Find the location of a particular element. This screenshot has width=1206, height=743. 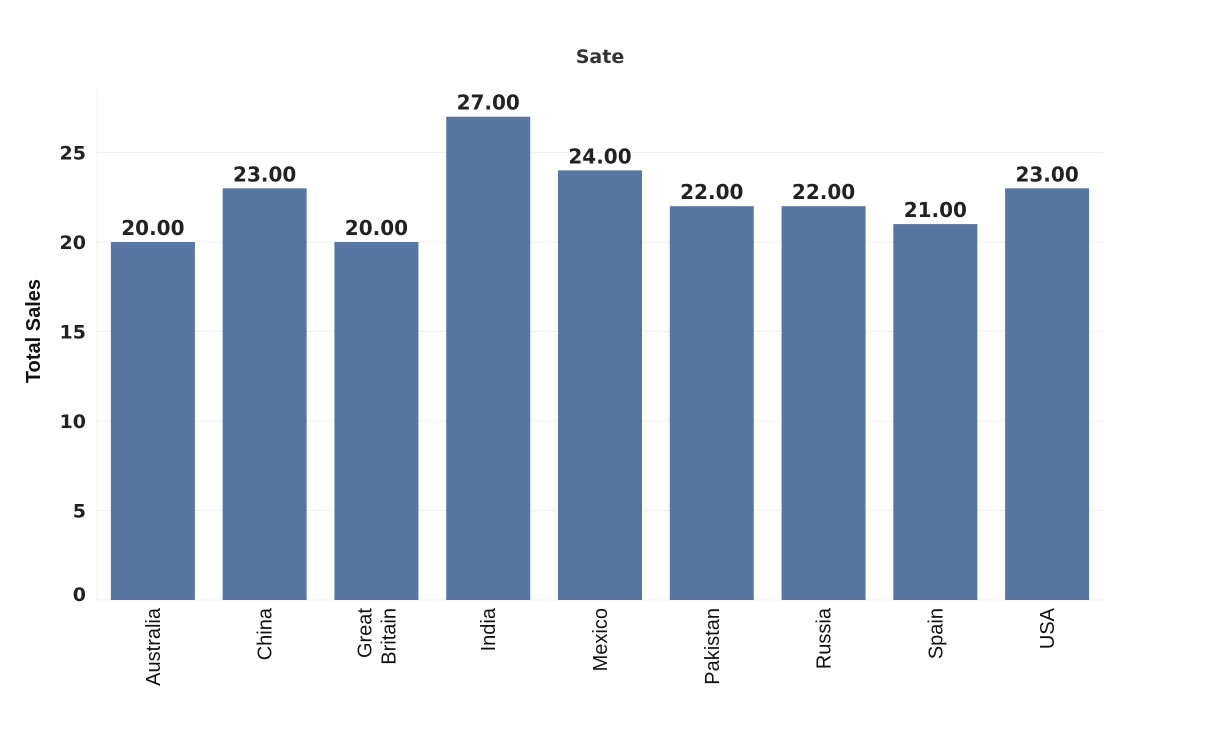

y-tick-label: 25 is located at coordinates (73, 154).